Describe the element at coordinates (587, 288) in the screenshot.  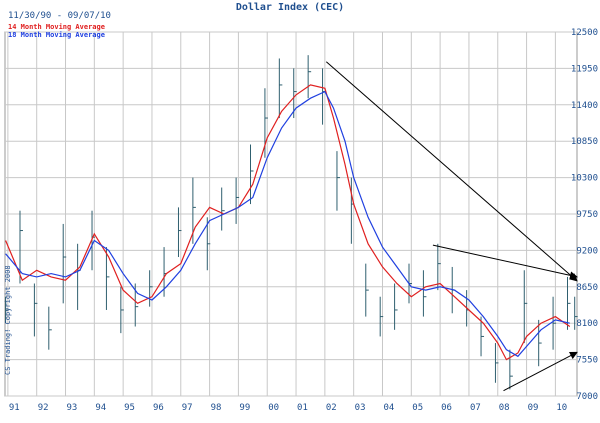
I see `y-tick-label: 8650` at that location.